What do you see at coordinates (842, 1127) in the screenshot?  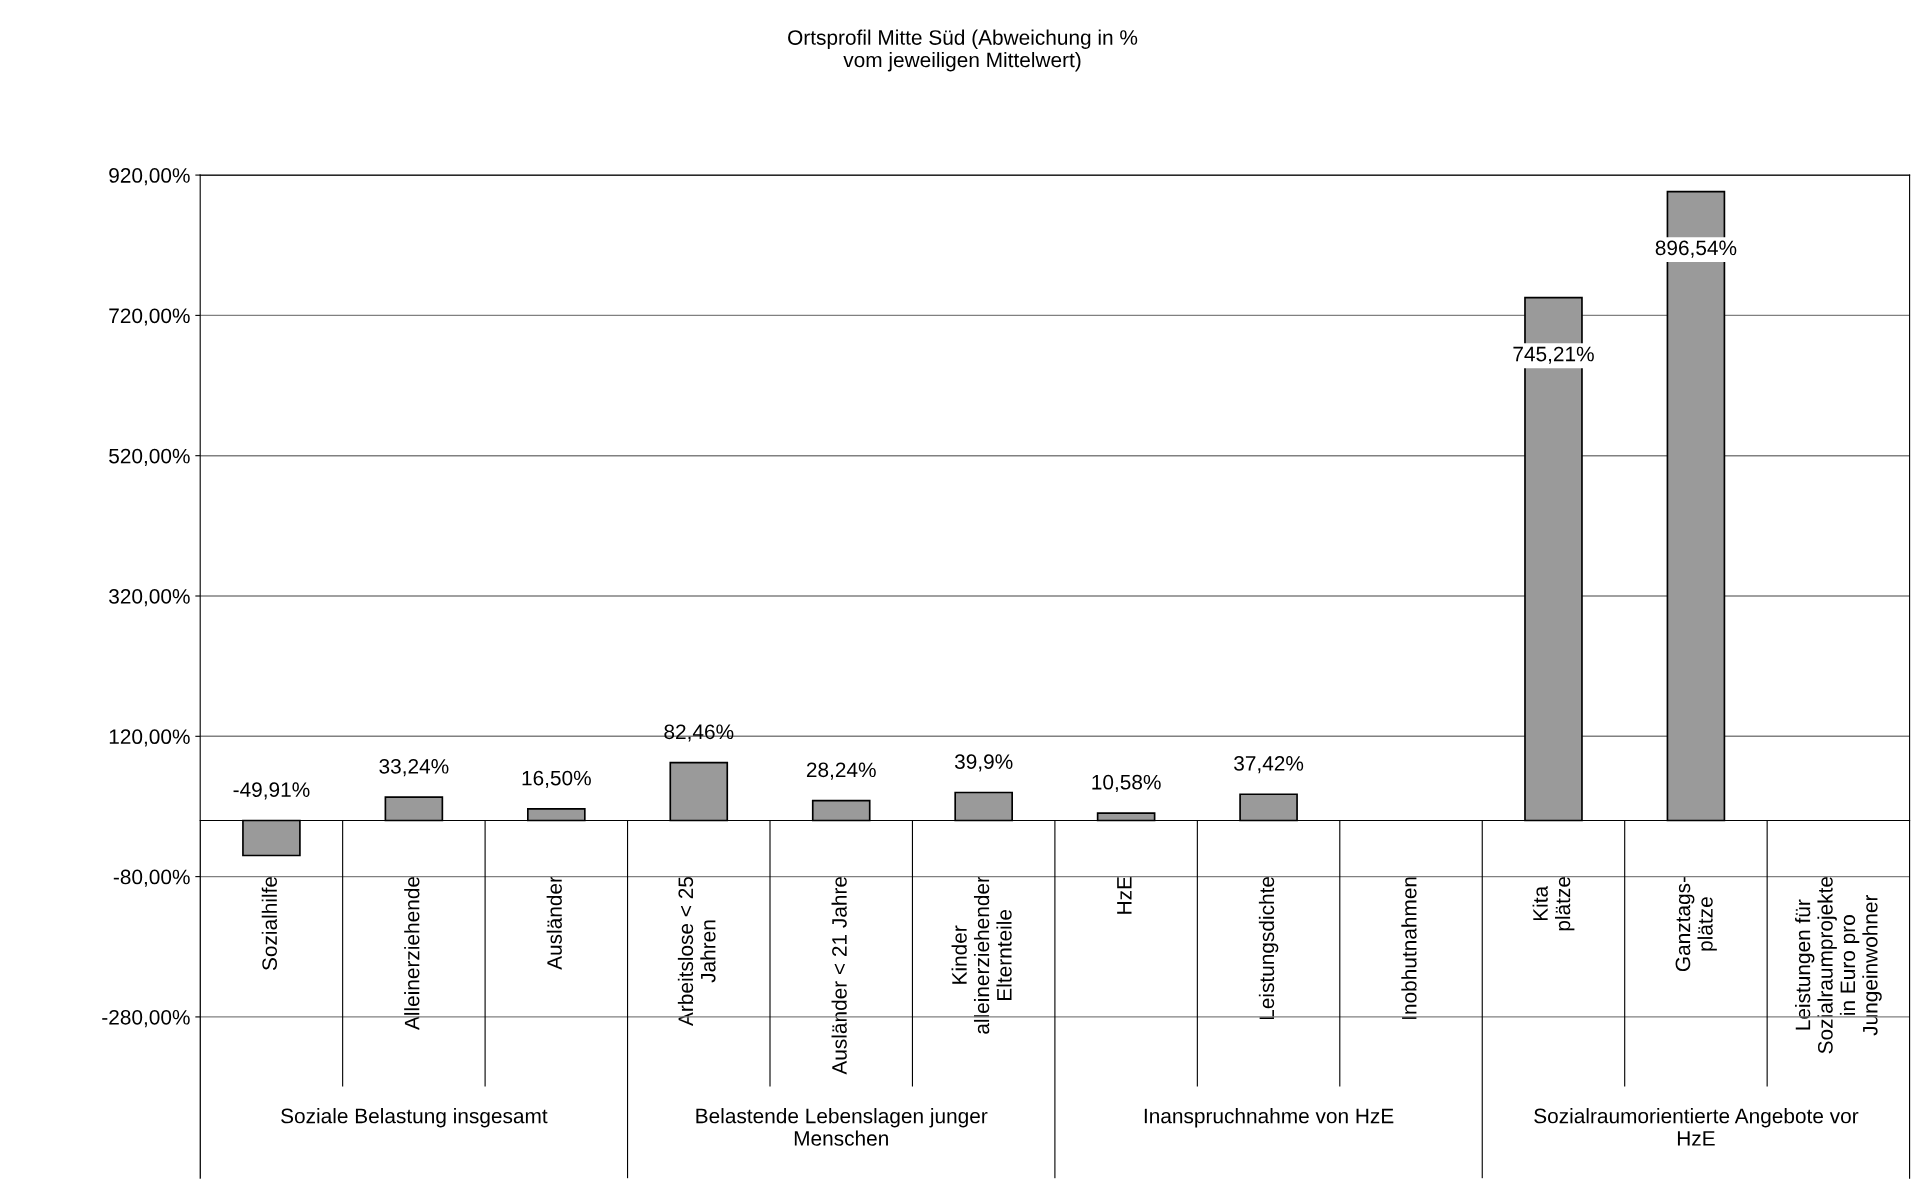 I see `annotation: Belastende Lebenslagen junger Menschen` at bounding box center [842, 1127].